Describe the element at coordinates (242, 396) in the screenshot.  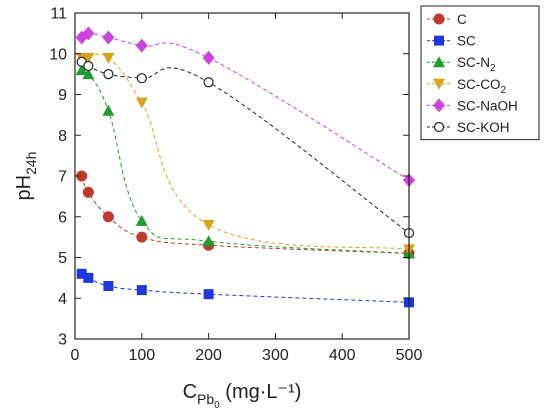
I see `x-axis-title: CPb0 (mg·L⁻¹)` at that location.